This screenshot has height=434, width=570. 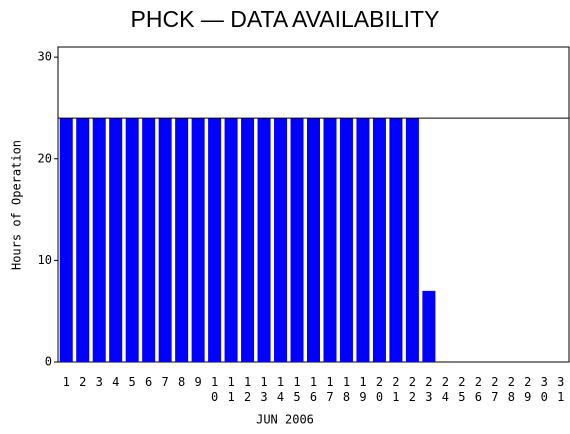 I want to click on y-tick-label: 0, so click(x=48, y=362).